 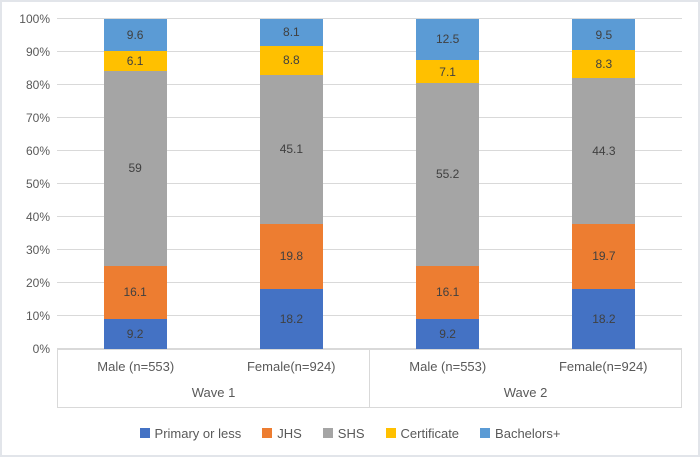 I want to click on bar-segment-bachelors: 9.5, so click(x=604, y=35).